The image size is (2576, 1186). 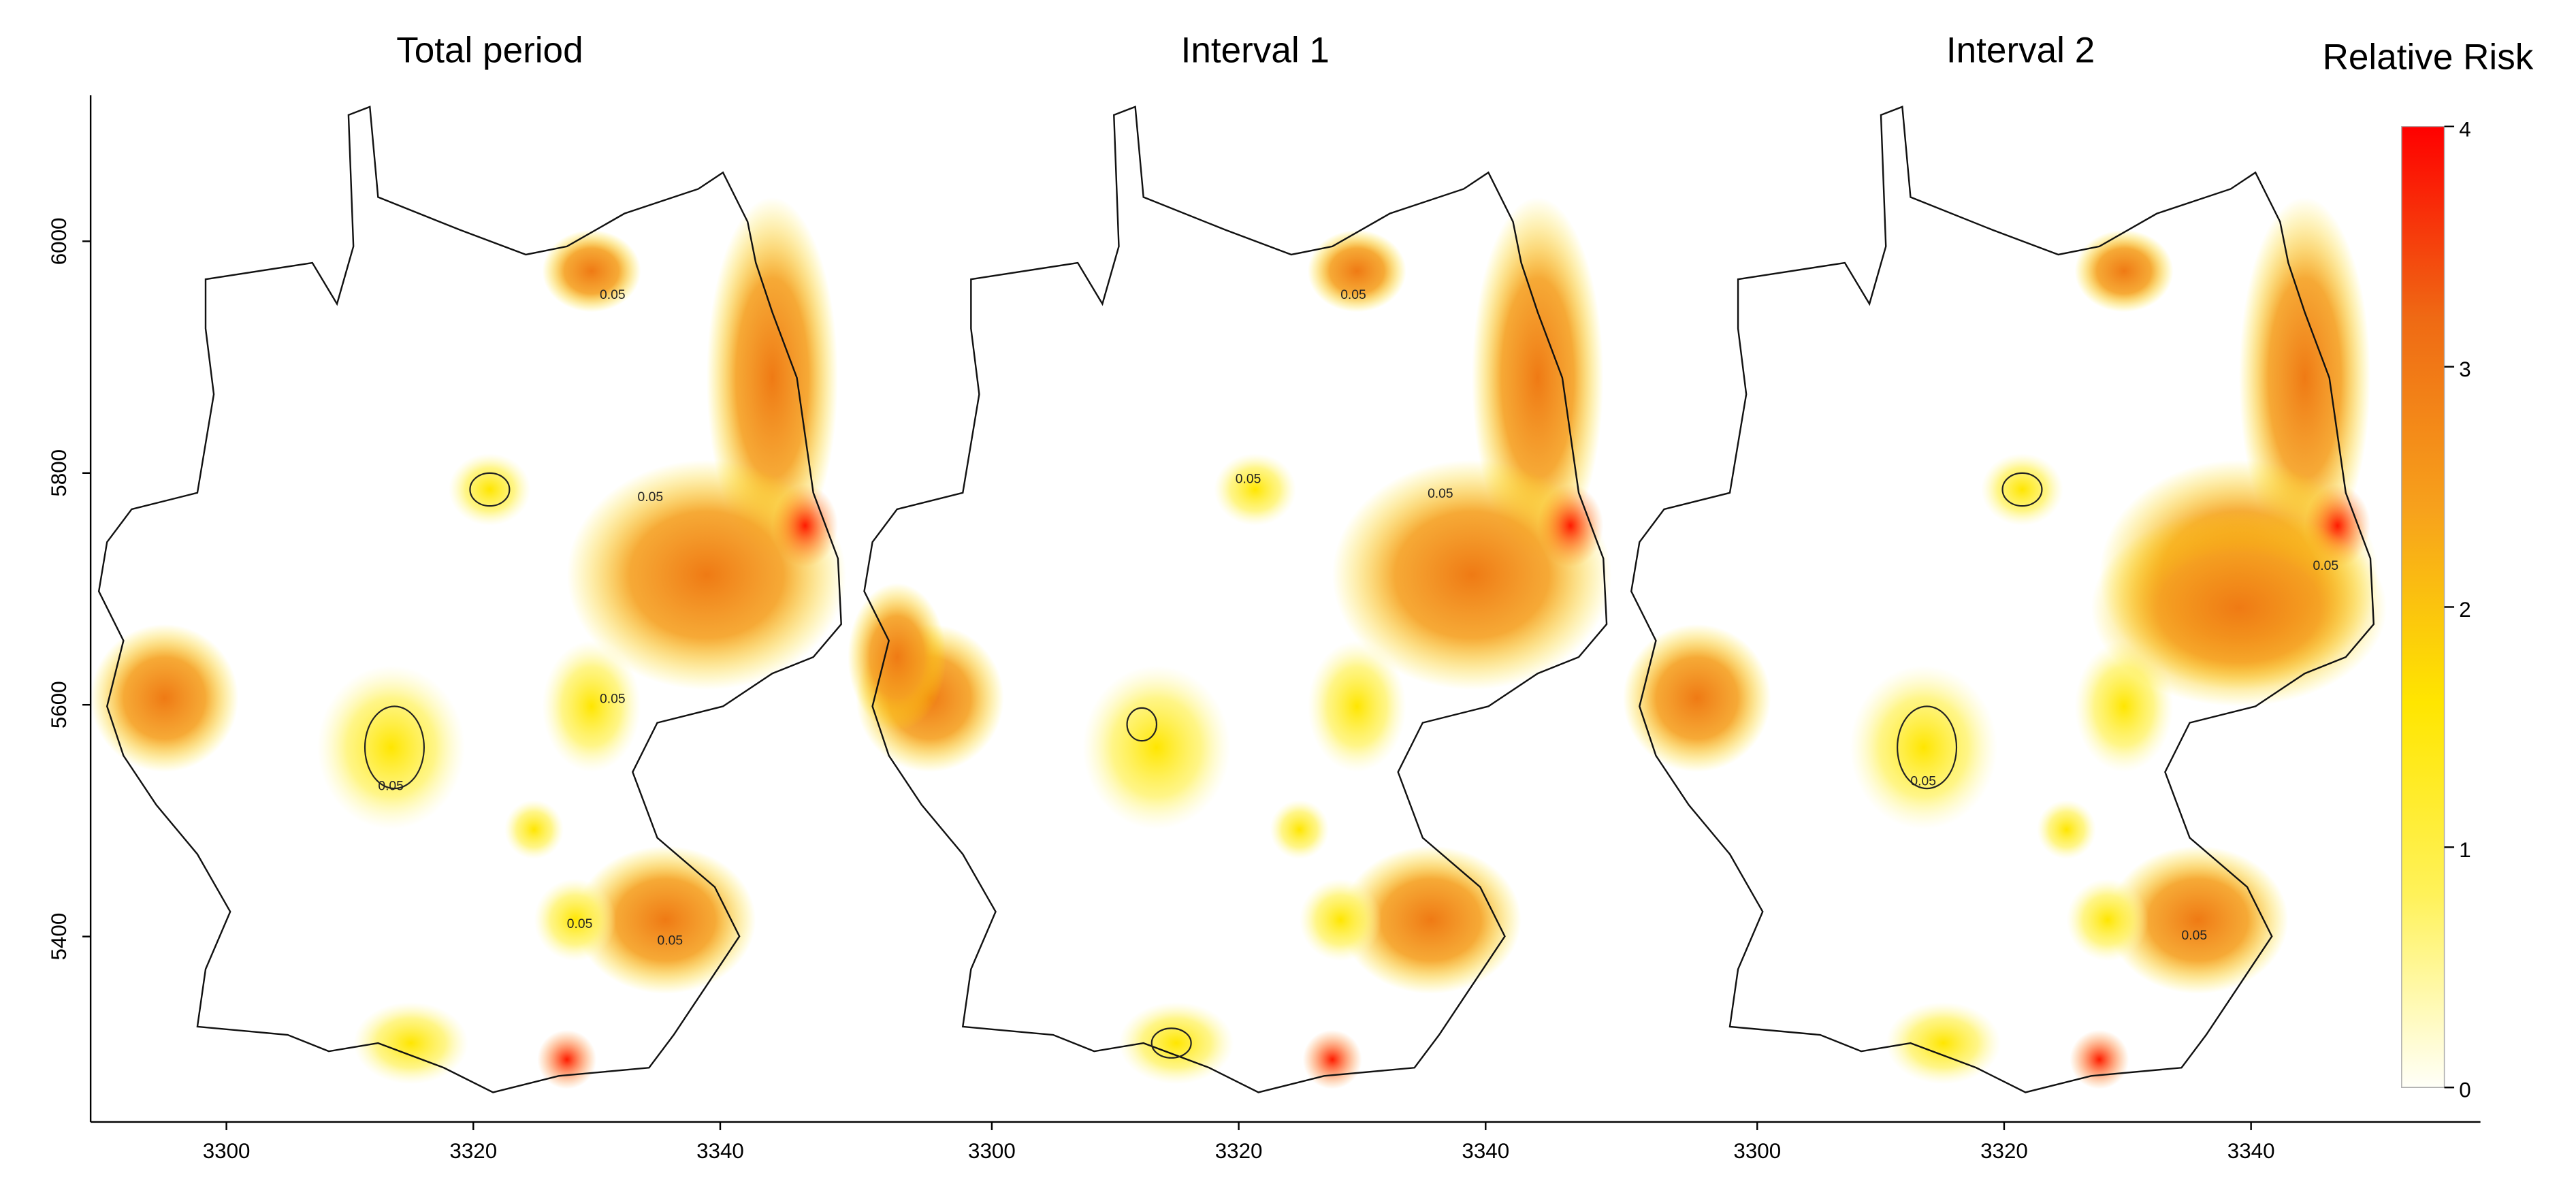 What do you see at coordinates (1256, 51) in the screenshot?
I see `panel-title: Interval 1` at bounding box center [1256, 51].